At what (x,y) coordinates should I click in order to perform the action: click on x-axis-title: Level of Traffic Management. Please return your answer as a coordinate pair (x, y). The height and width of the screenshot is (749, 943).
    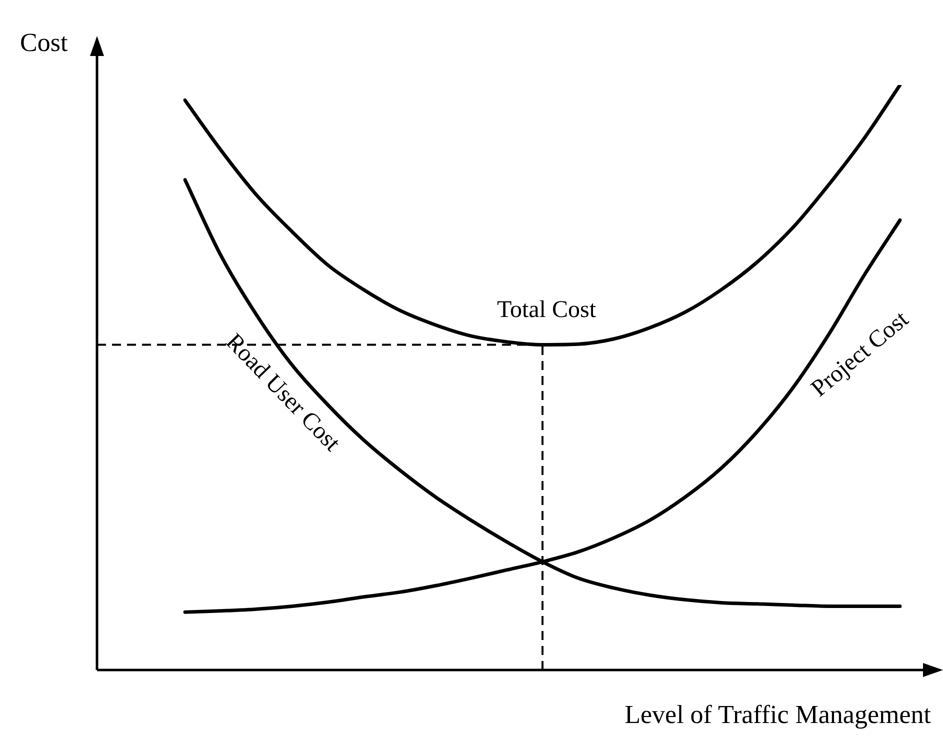
    Looking at the image, I should click on (777, 715).